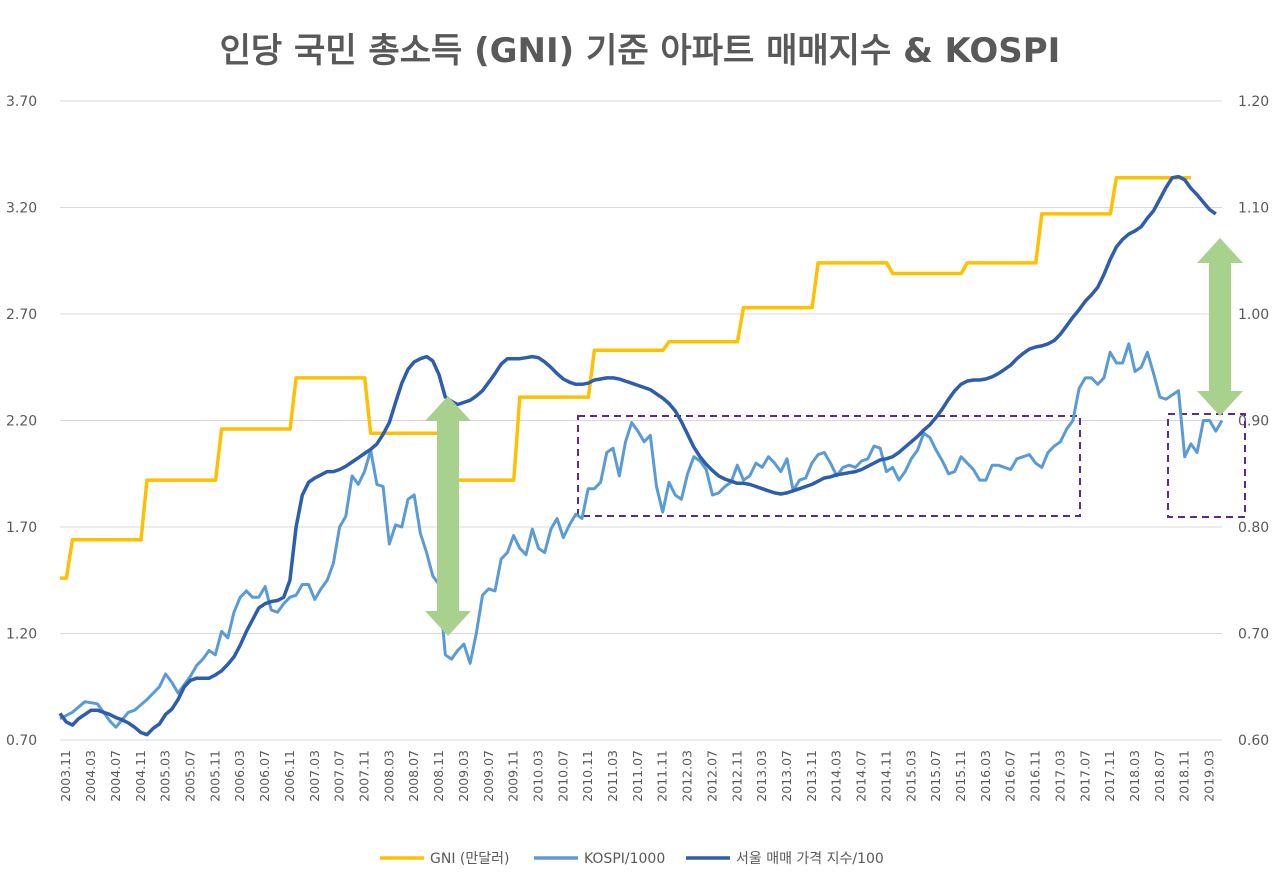 The image size is (1280, 886). What do you see at coordinates (836, 776) in the screenshot?
I see `x-tick-label: 2014.03` at bounding box center [836, 776].